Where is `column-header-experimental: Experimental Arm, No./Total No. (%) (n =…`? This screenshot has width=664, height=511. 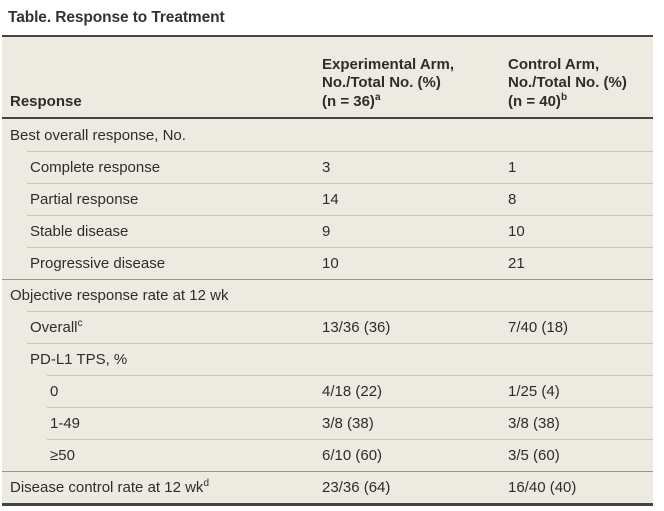
column-header-experimental: Experimental Arm, No./Total No. (%) (n =… is located at coordinates (415, 84).